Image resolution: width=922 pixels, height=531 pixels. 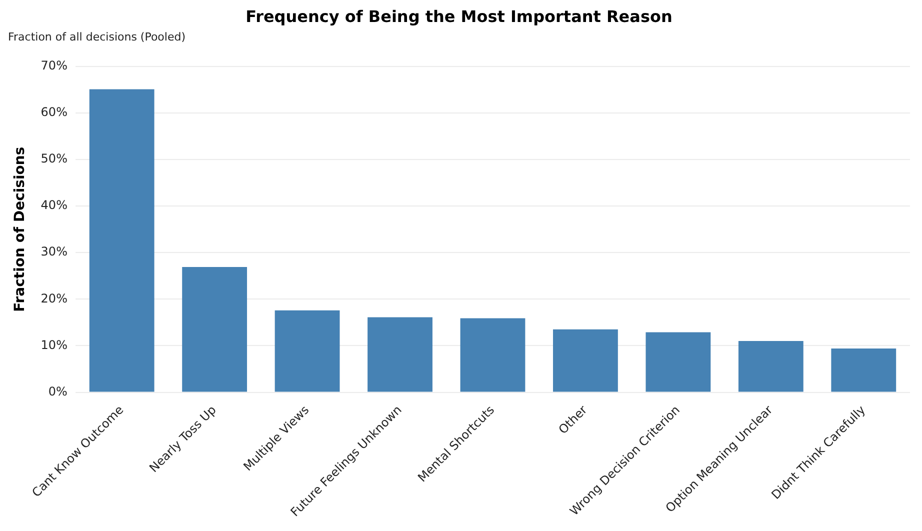 I want to click on chart-subtitle: Fraction of all decisions (Pooled), so click(x=97, y=37).